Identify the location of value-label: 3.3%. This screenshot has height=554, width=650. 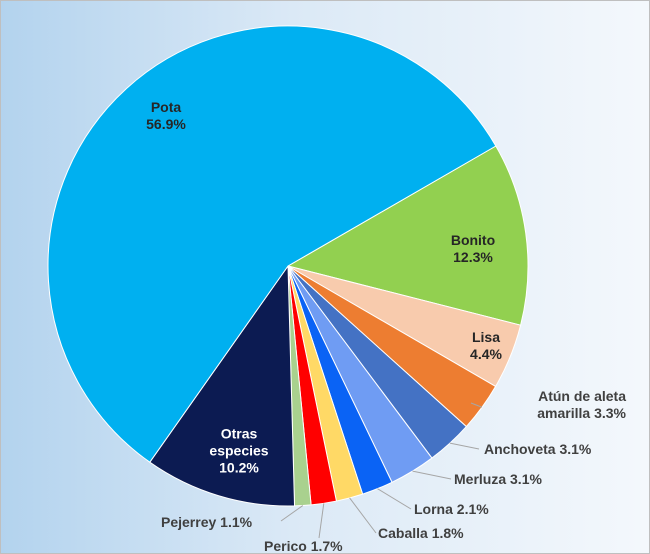
(610, 413).